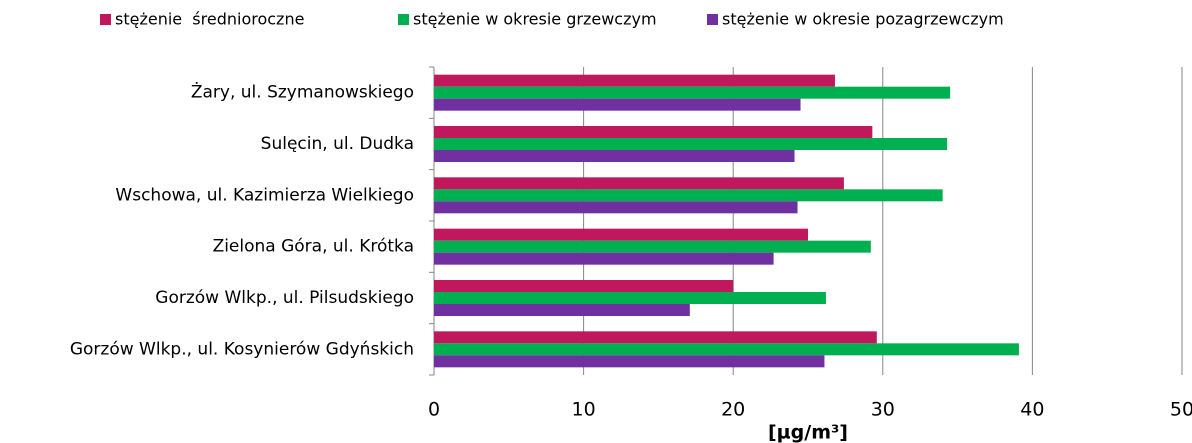  I want to click on x-tick-label: 10, so click(584, 410).